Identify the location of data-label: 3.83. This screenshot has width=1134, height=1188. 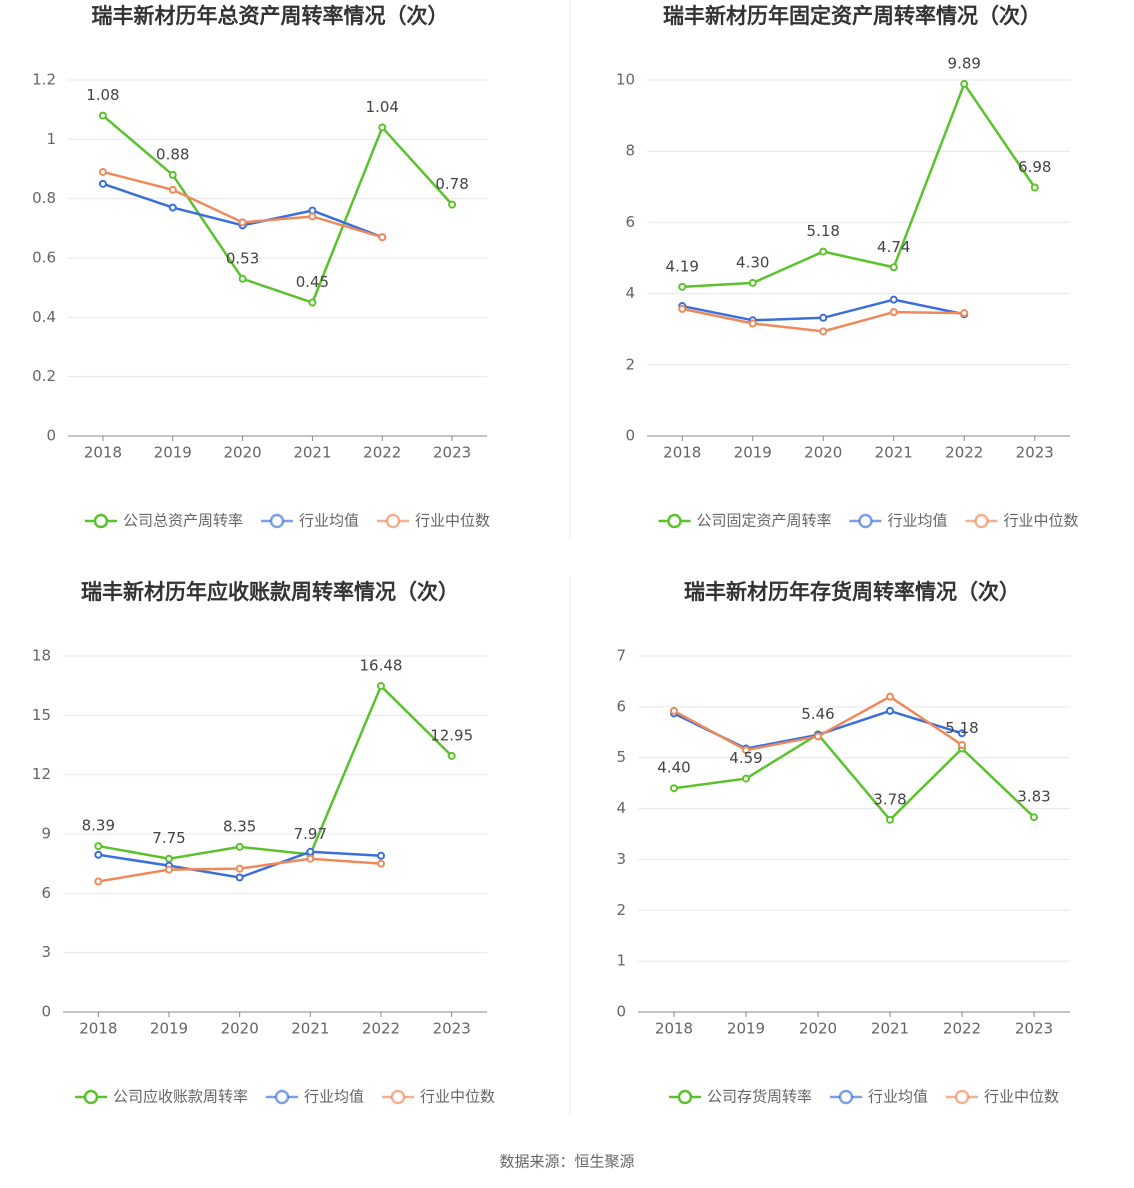
(1033, 797).